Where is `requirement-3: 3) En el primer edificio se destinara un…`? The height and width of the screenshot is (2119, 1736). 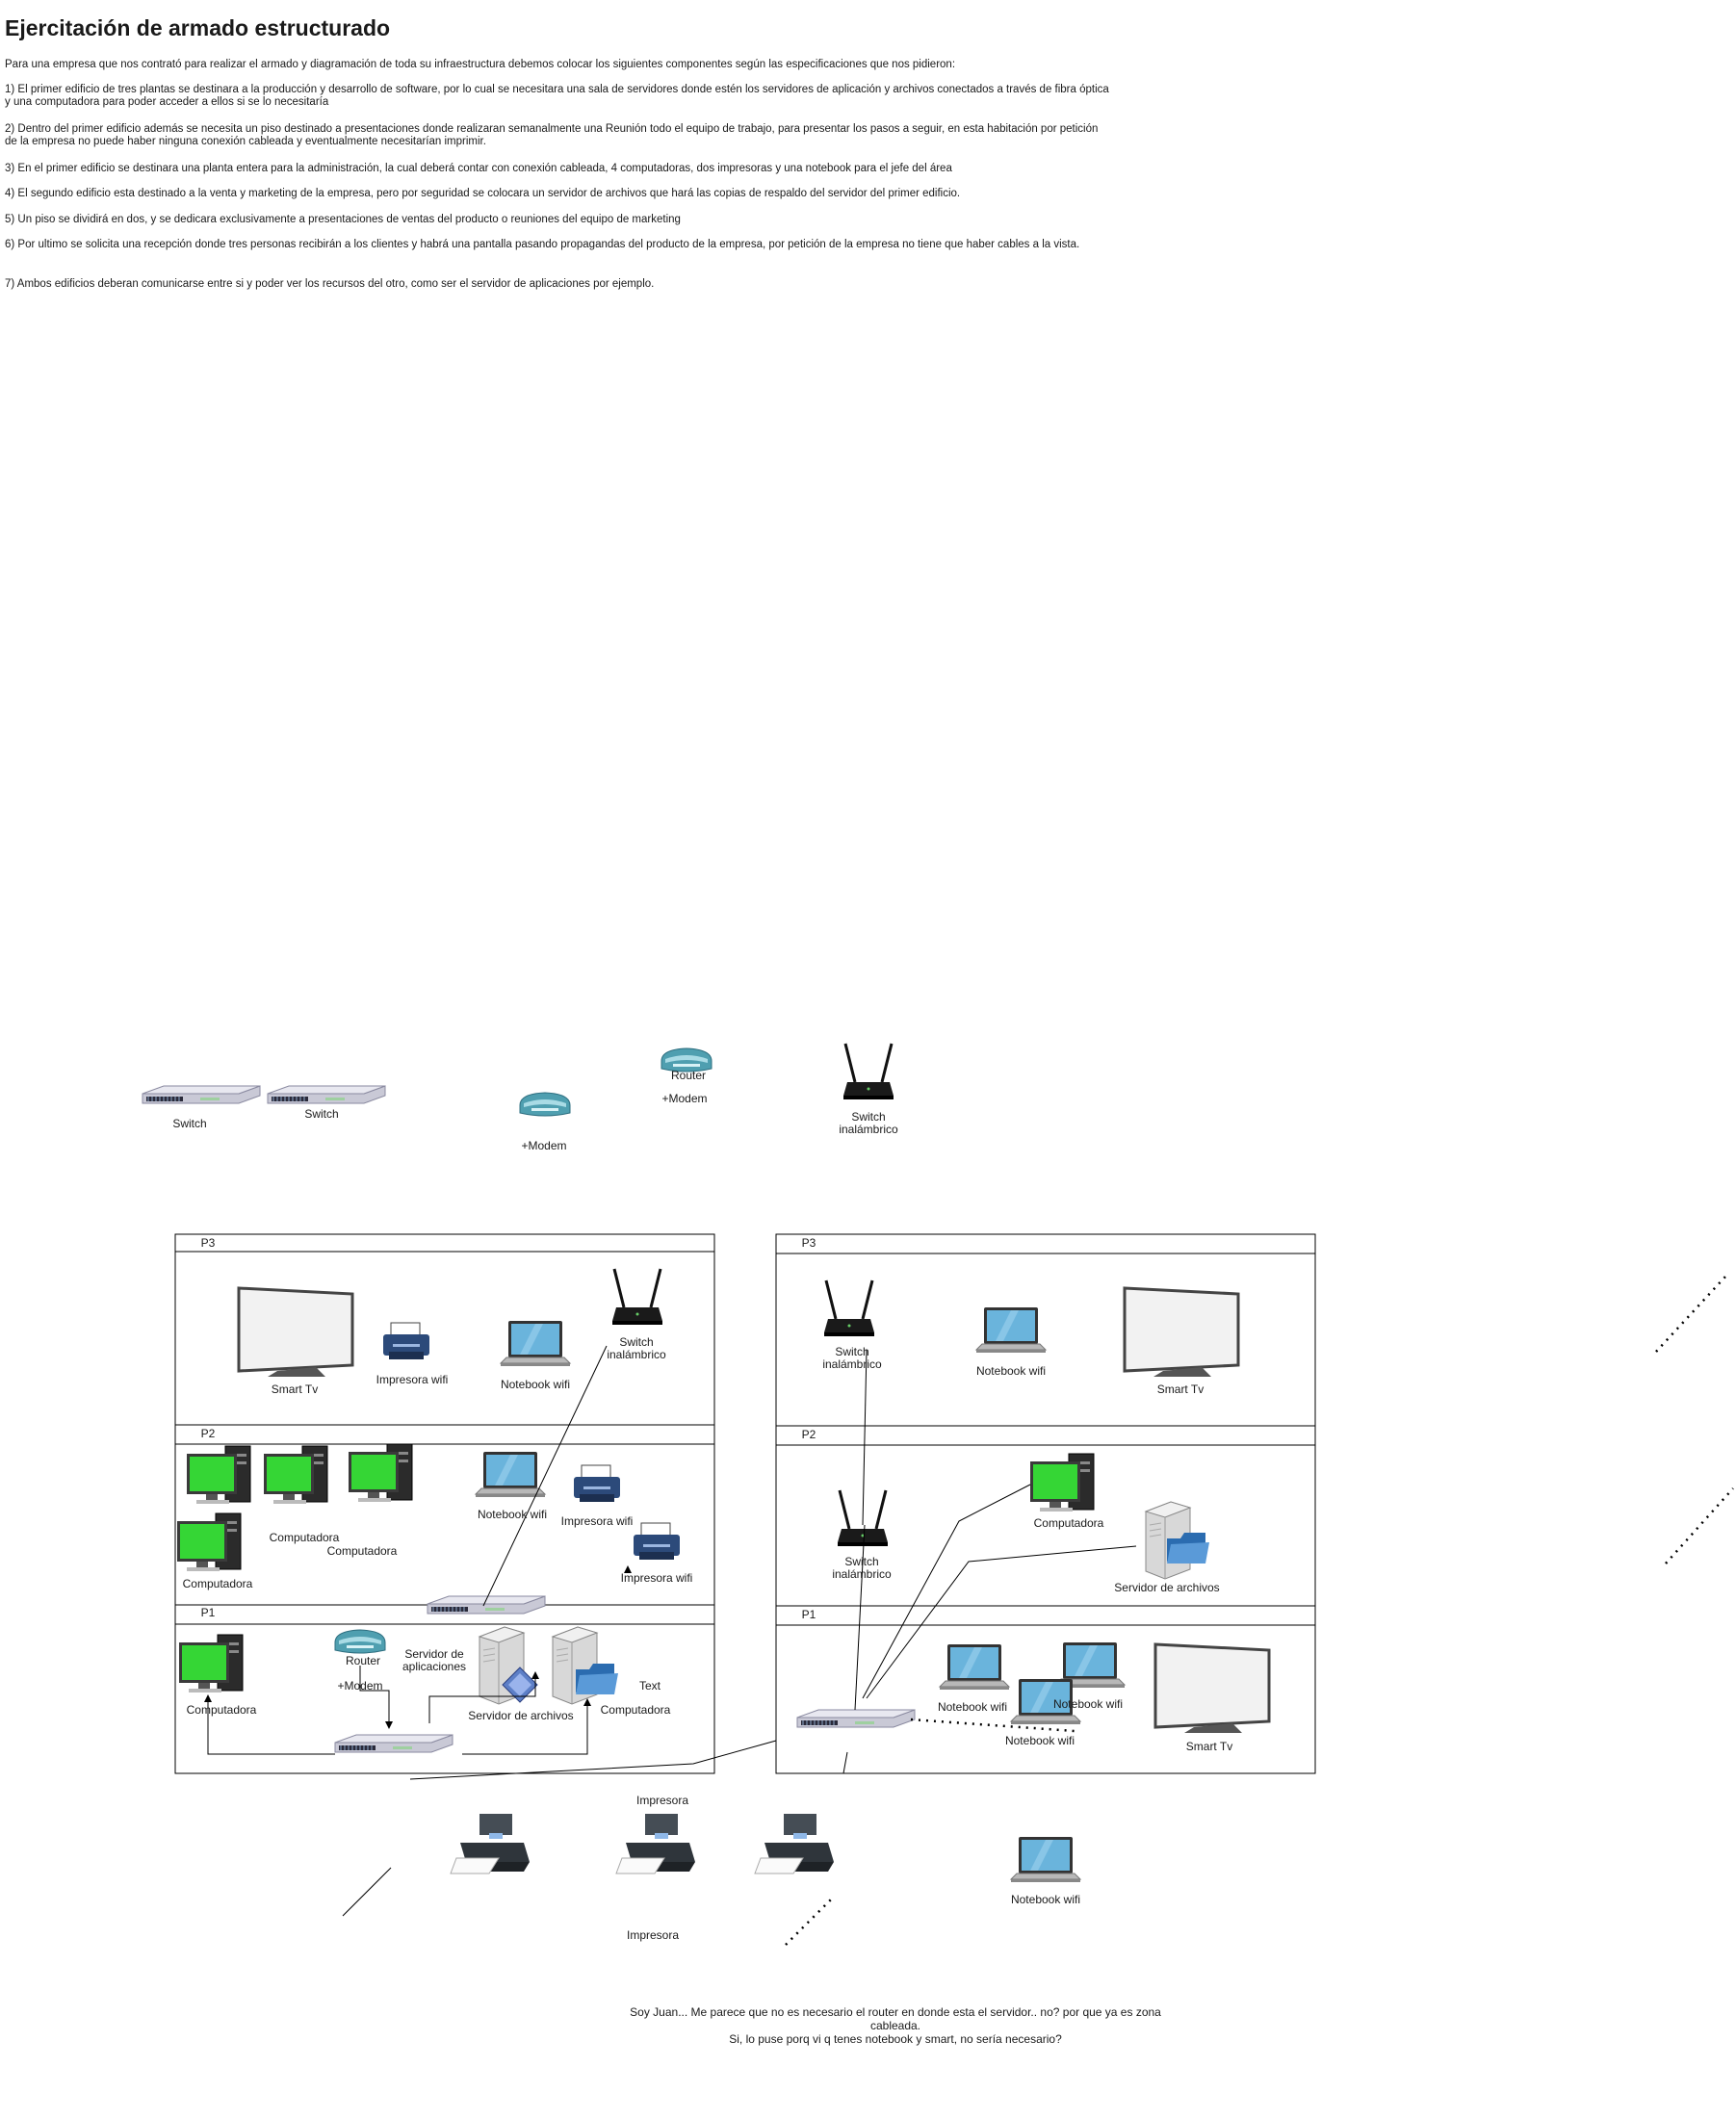
requirement-3: 3) En el primer edificio se destinara un… is located at coordinates (479, 168).